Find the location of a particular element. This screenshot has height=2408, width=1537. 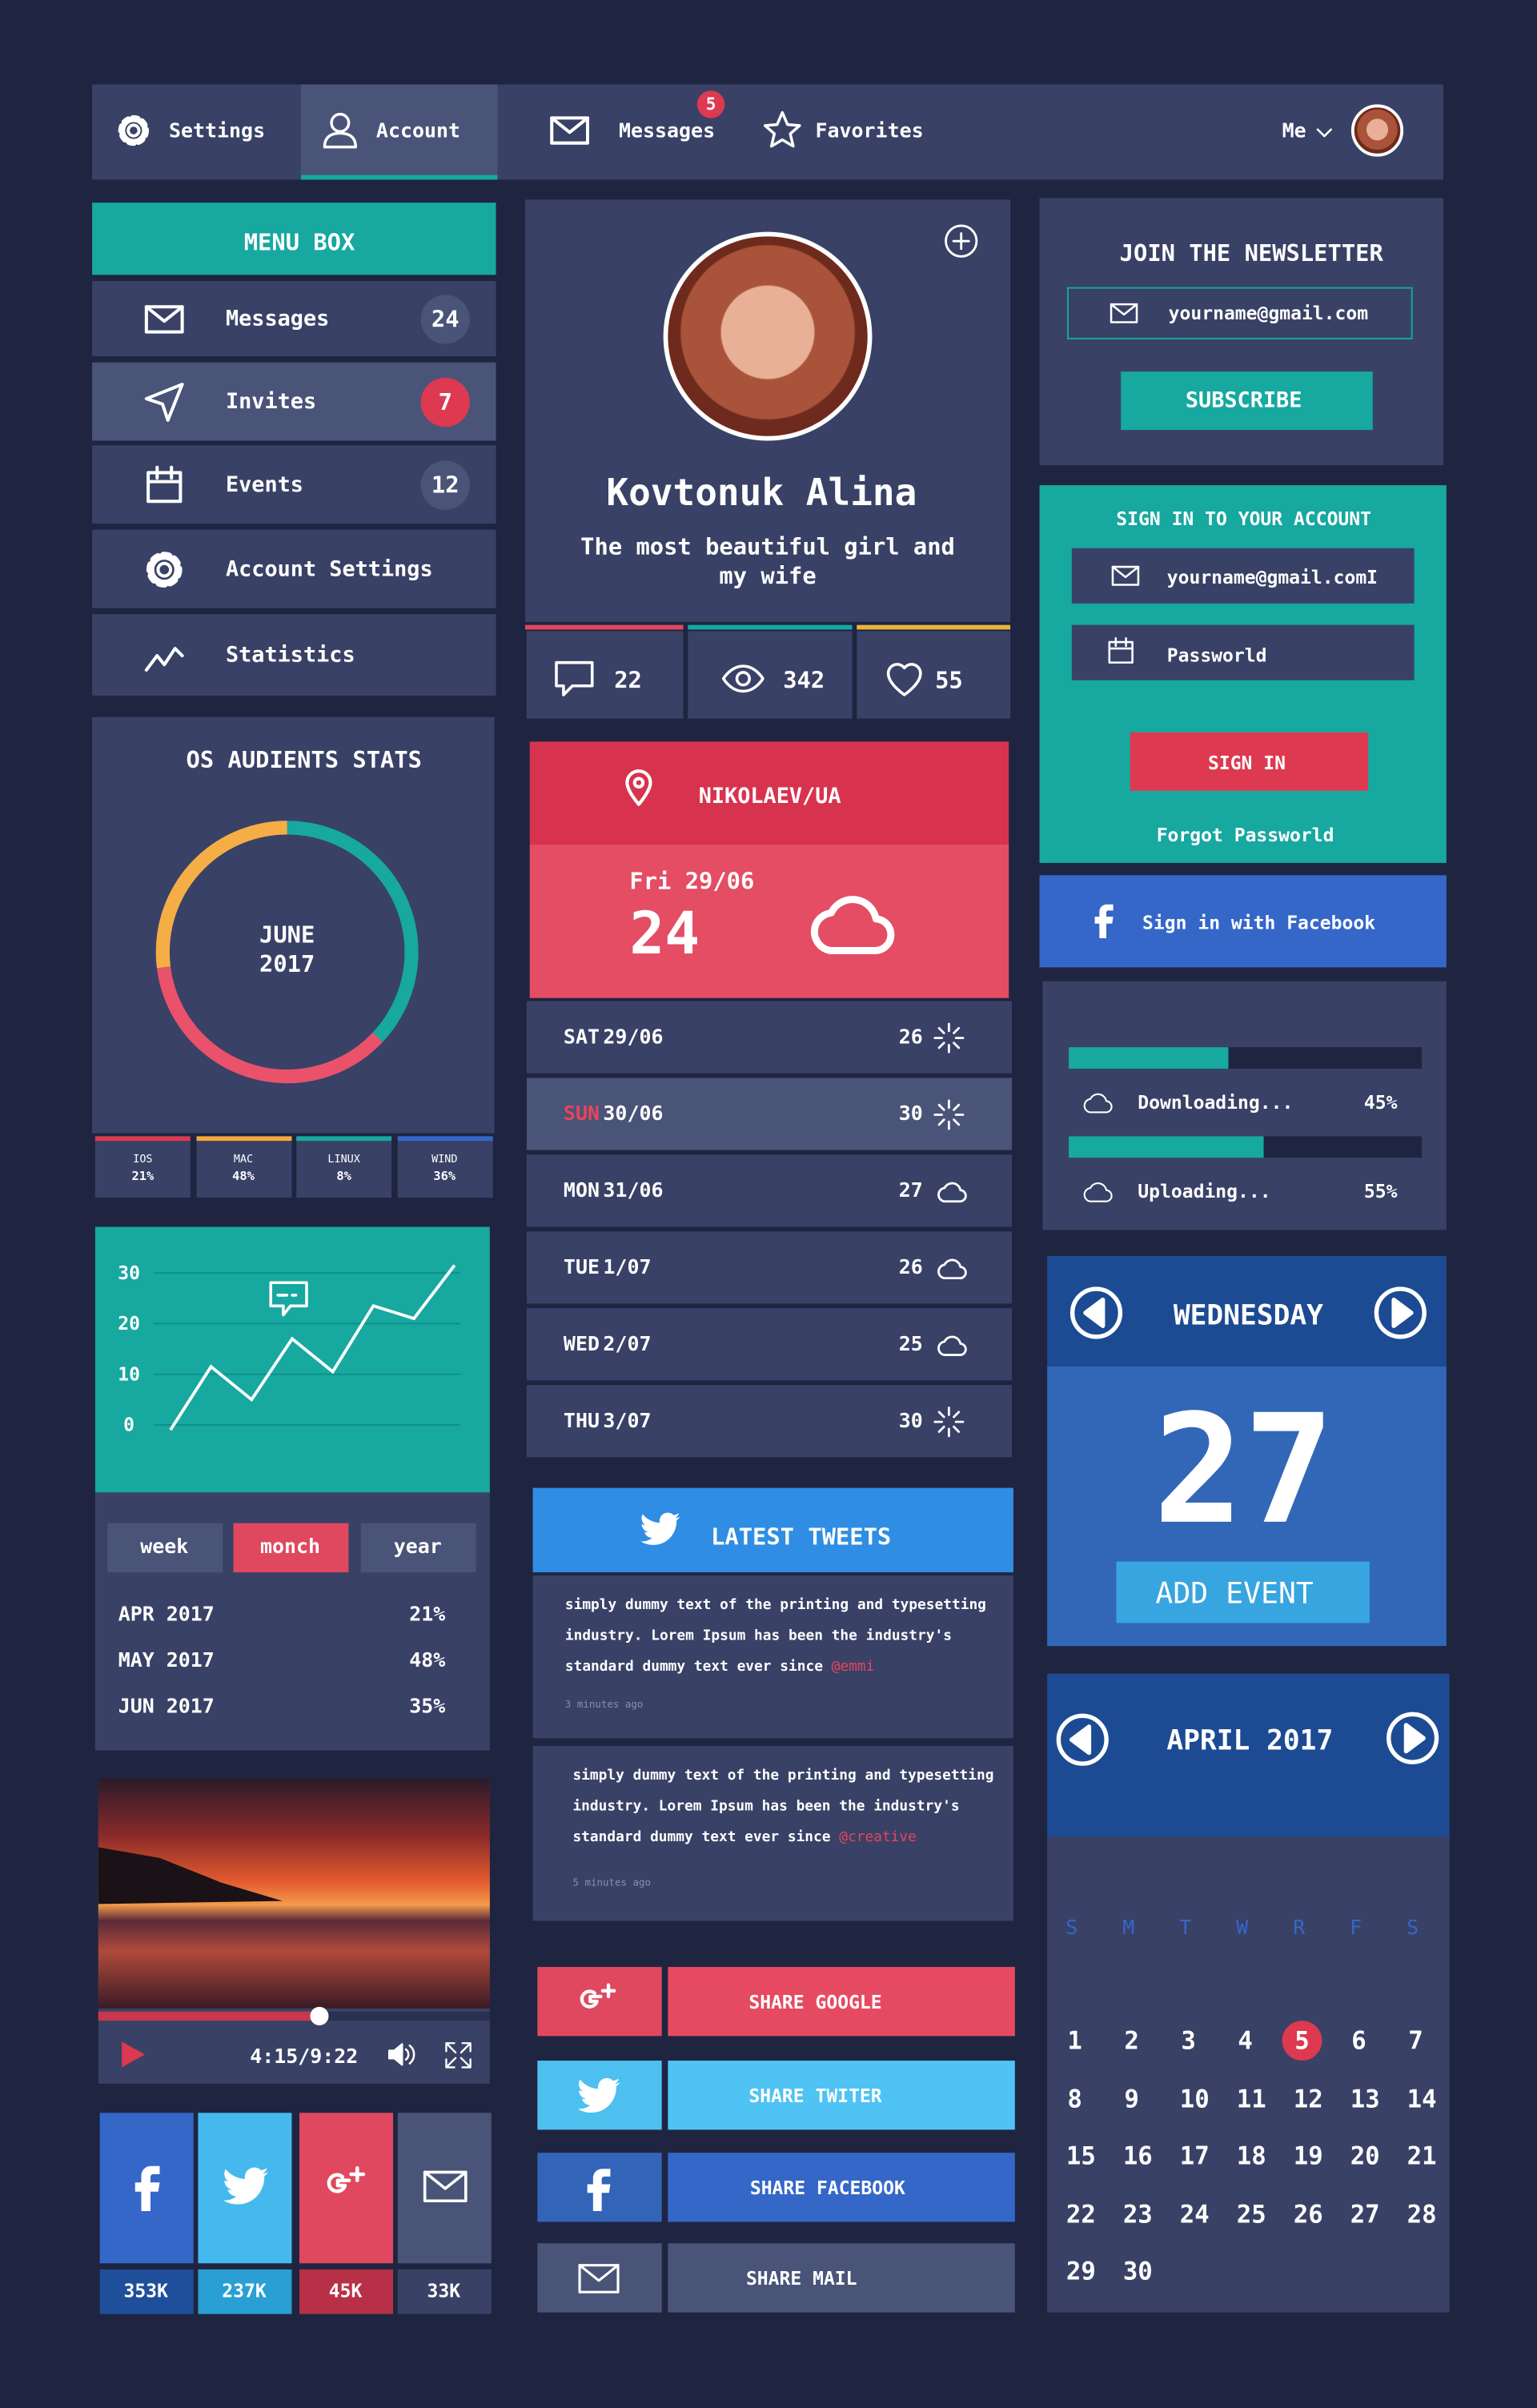

profile-stat-icon is located at coordinates (574, 678).